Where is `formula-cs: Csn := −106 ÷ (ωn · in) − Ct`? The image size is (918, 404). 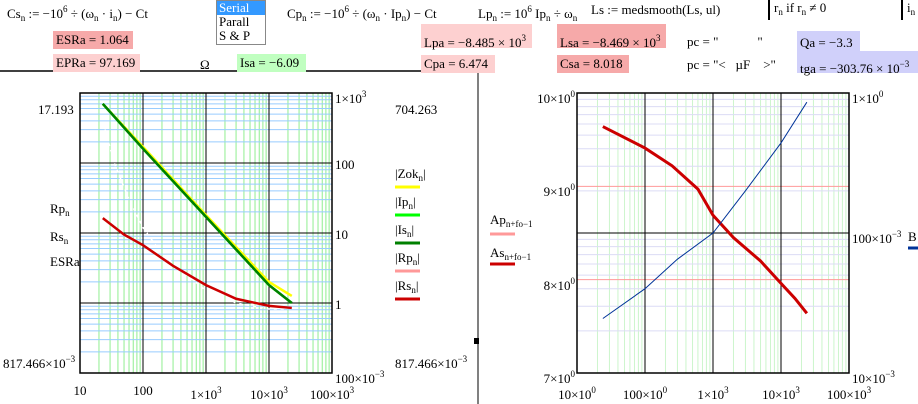
formula-cs: Csn := −106 ÷ (ωn · in) − Ct is located at coordinates (77, 13).